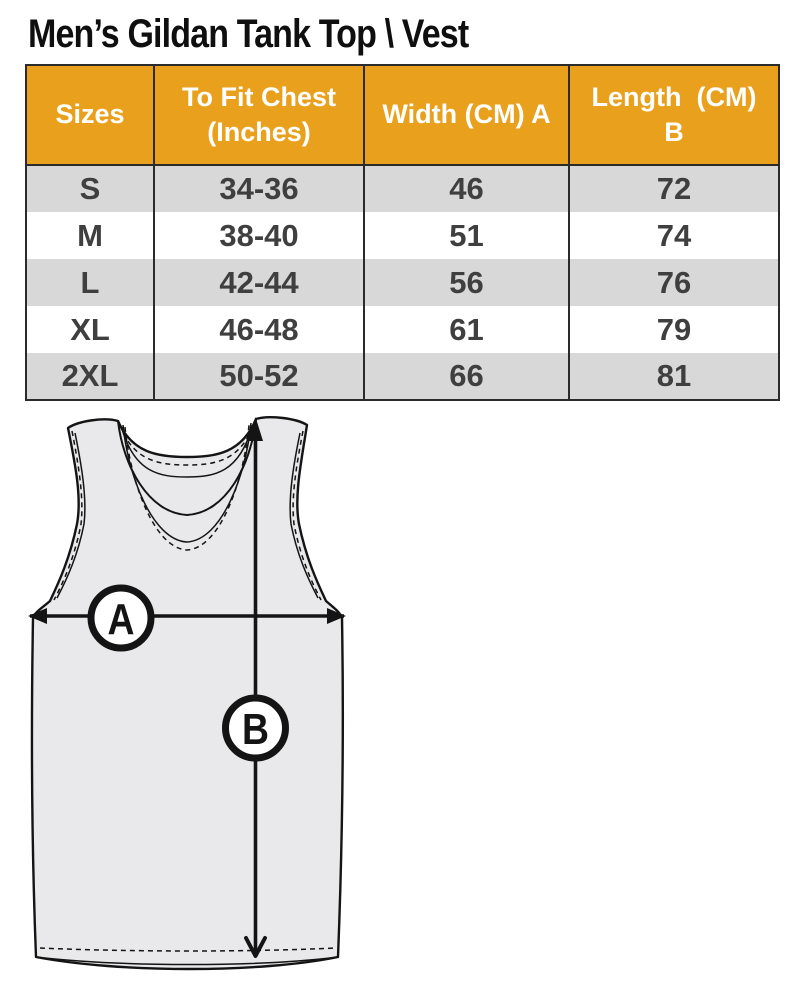  I want to click on cell-chest: 46-48, so click(259, 329).